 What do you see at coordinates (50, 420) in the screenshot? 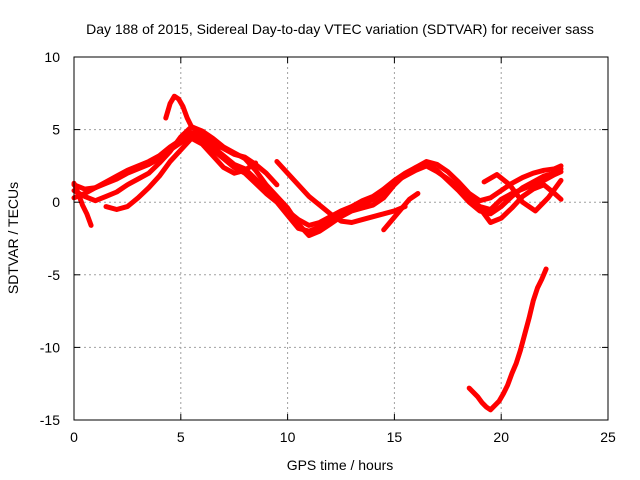
I see `y-tick-label: -15` at bounding box center [50, 420].